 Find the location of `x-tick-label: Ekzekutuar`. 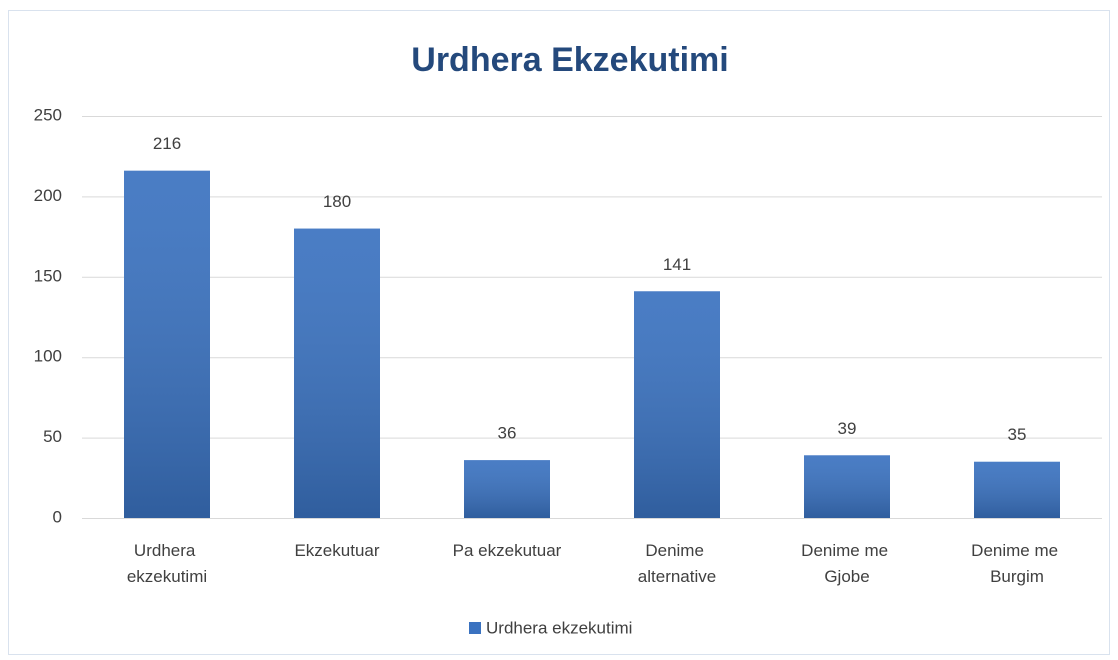

x-tick-label: Ekzekutuar is located at coordinates (336, 550).